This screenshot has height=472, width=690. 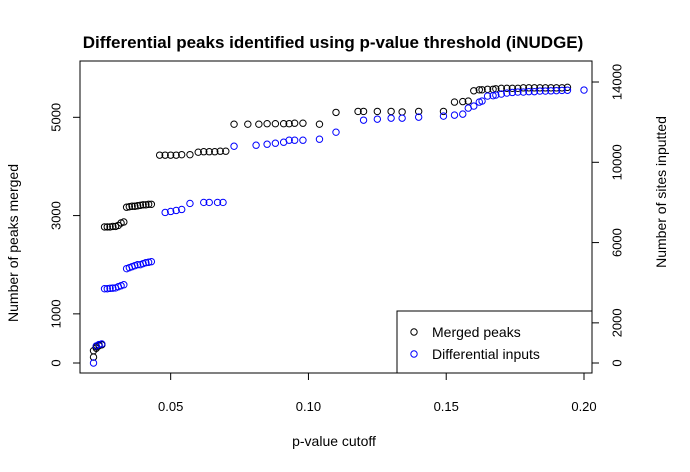 I want to click on y-axis-left: 0 1000 3000 5000, so click(x=64, y=235).